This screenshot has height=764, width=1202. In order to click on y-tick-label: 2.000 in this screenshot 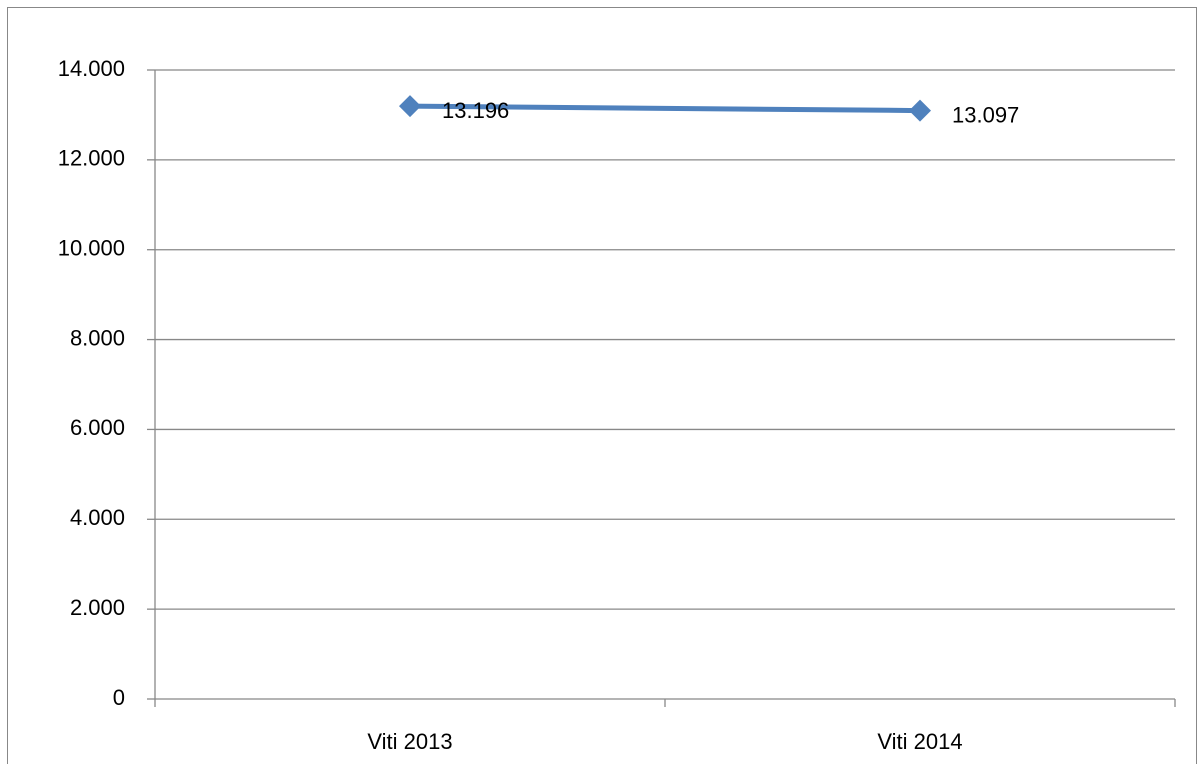, I will do `click(97, 607)`.